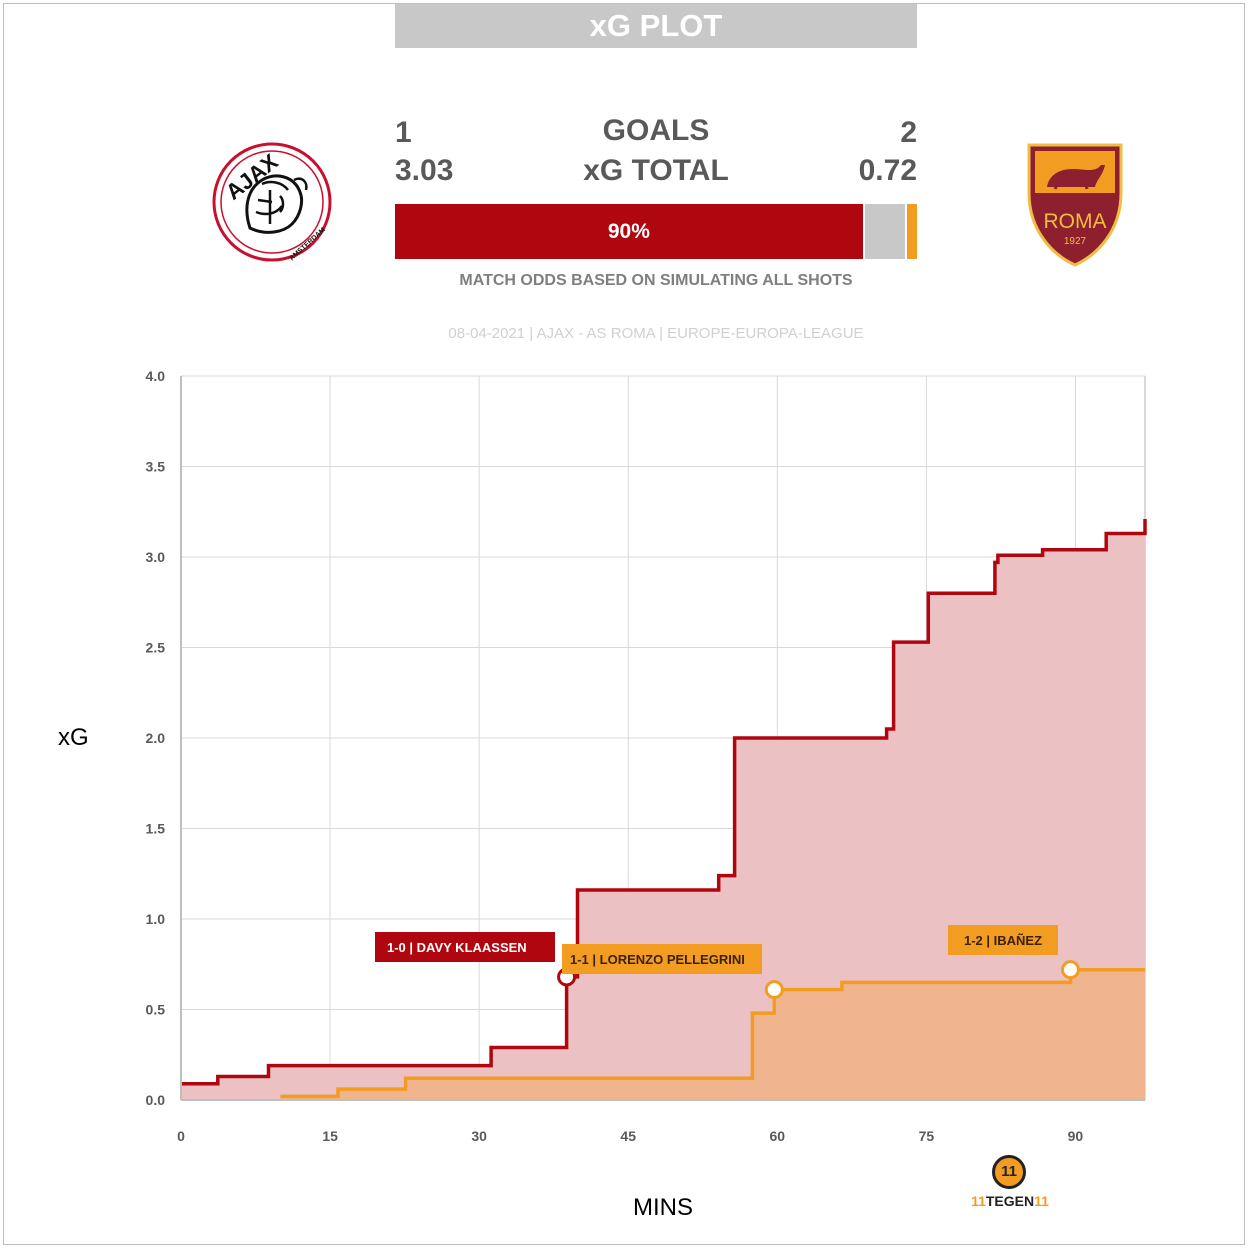 This screenshot has height=1250, width=1250. I want to click on y-tick-label: 3.5, so click(156, 467).